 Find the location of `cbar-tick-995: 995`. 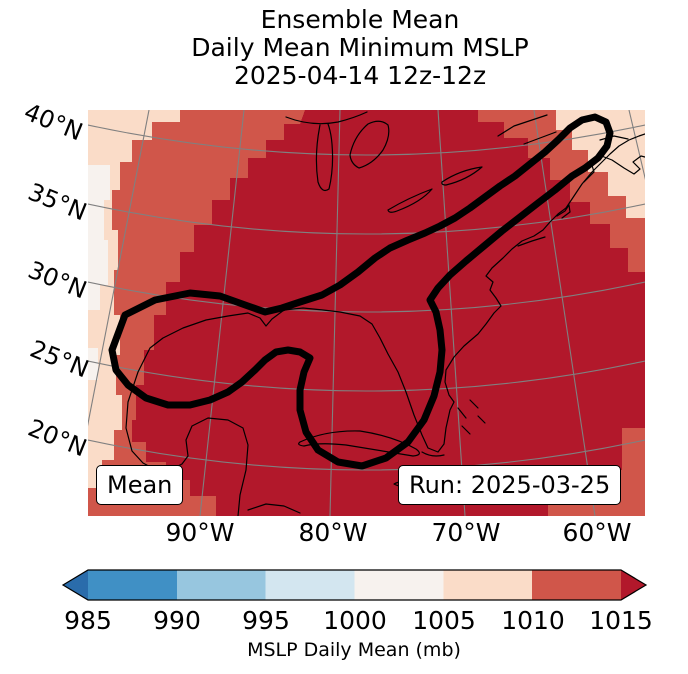

cbar-tick-995: 995 is located at coordinates (266, 620).